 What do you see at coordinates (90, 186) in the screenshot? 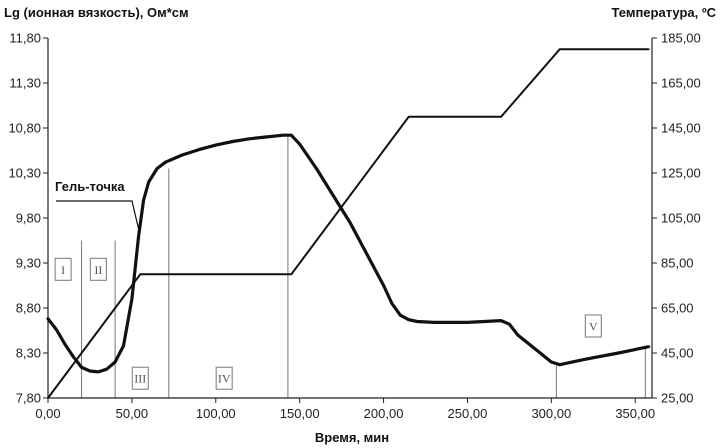
I see `gel-point-label: Гель-точка` at bounding box center [90, 186].